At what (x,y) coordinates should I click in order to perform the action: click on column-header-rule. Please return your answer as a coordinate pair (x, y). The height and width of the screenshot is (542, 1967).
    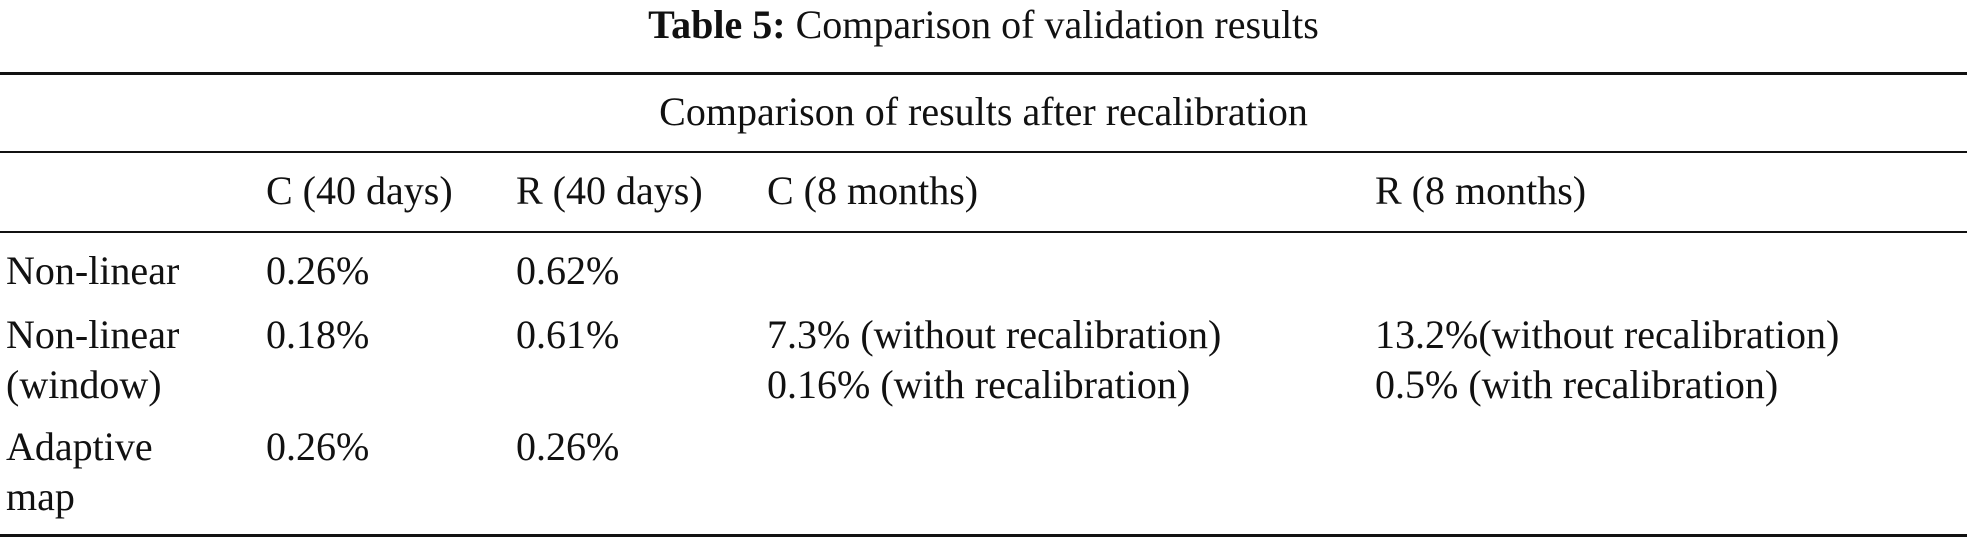
    Looking at the image, I should click on (983, 232).